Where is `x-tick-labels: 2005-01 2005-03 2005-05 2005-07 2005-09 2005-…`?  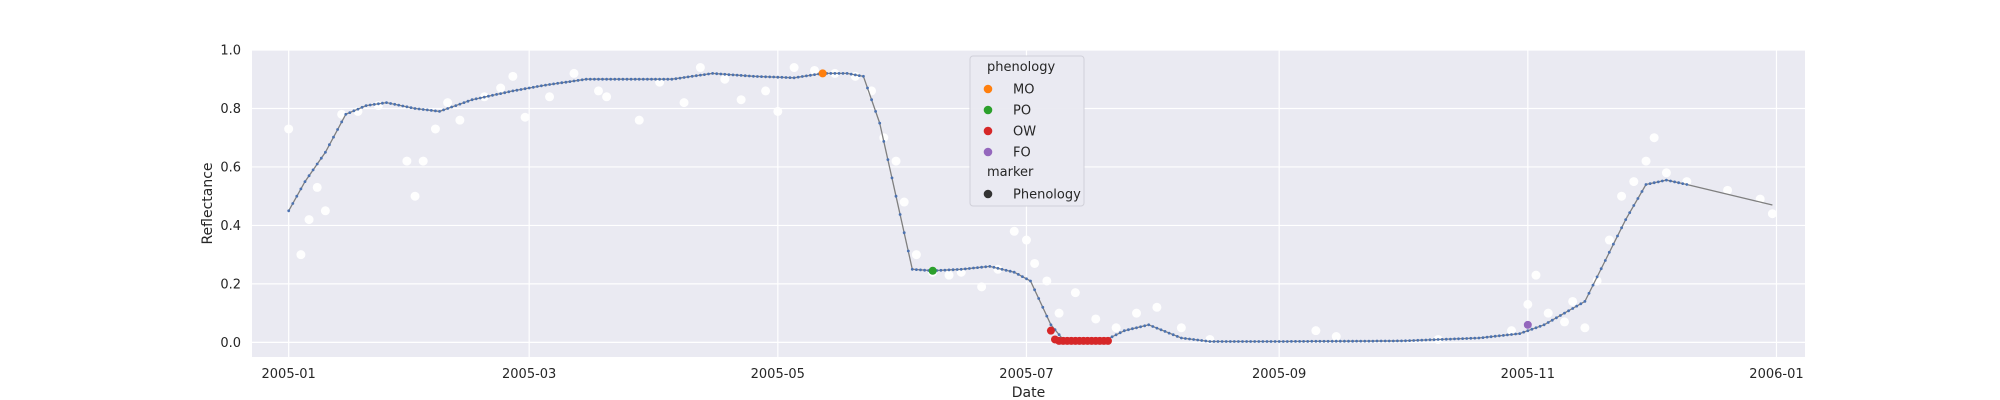 x-tick-labels: 2005-01 2005-03 2005-05 2005-07 2005-09 2005-… is located at coordinates (1033, 374).